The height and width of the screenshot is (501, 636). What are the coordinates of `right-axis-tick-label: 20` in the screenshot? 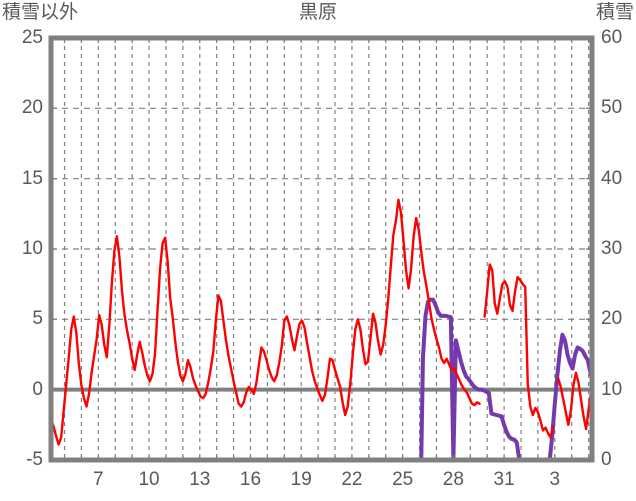 It's located at (612, 319).